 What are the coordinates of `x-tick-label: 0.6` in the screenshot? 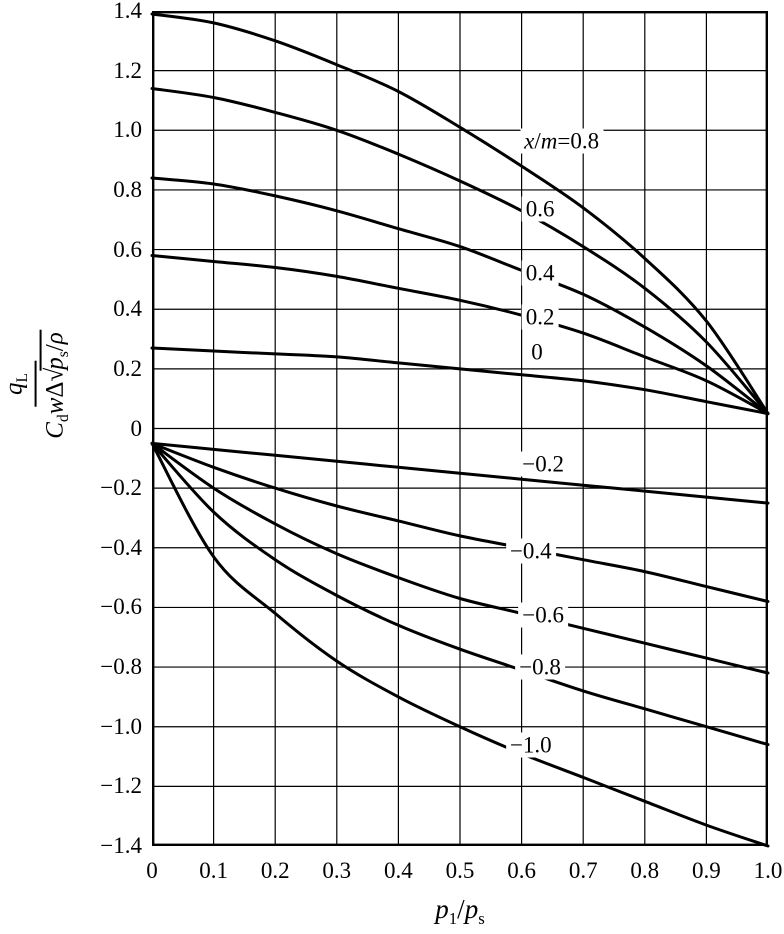 It's located at (521, 870).